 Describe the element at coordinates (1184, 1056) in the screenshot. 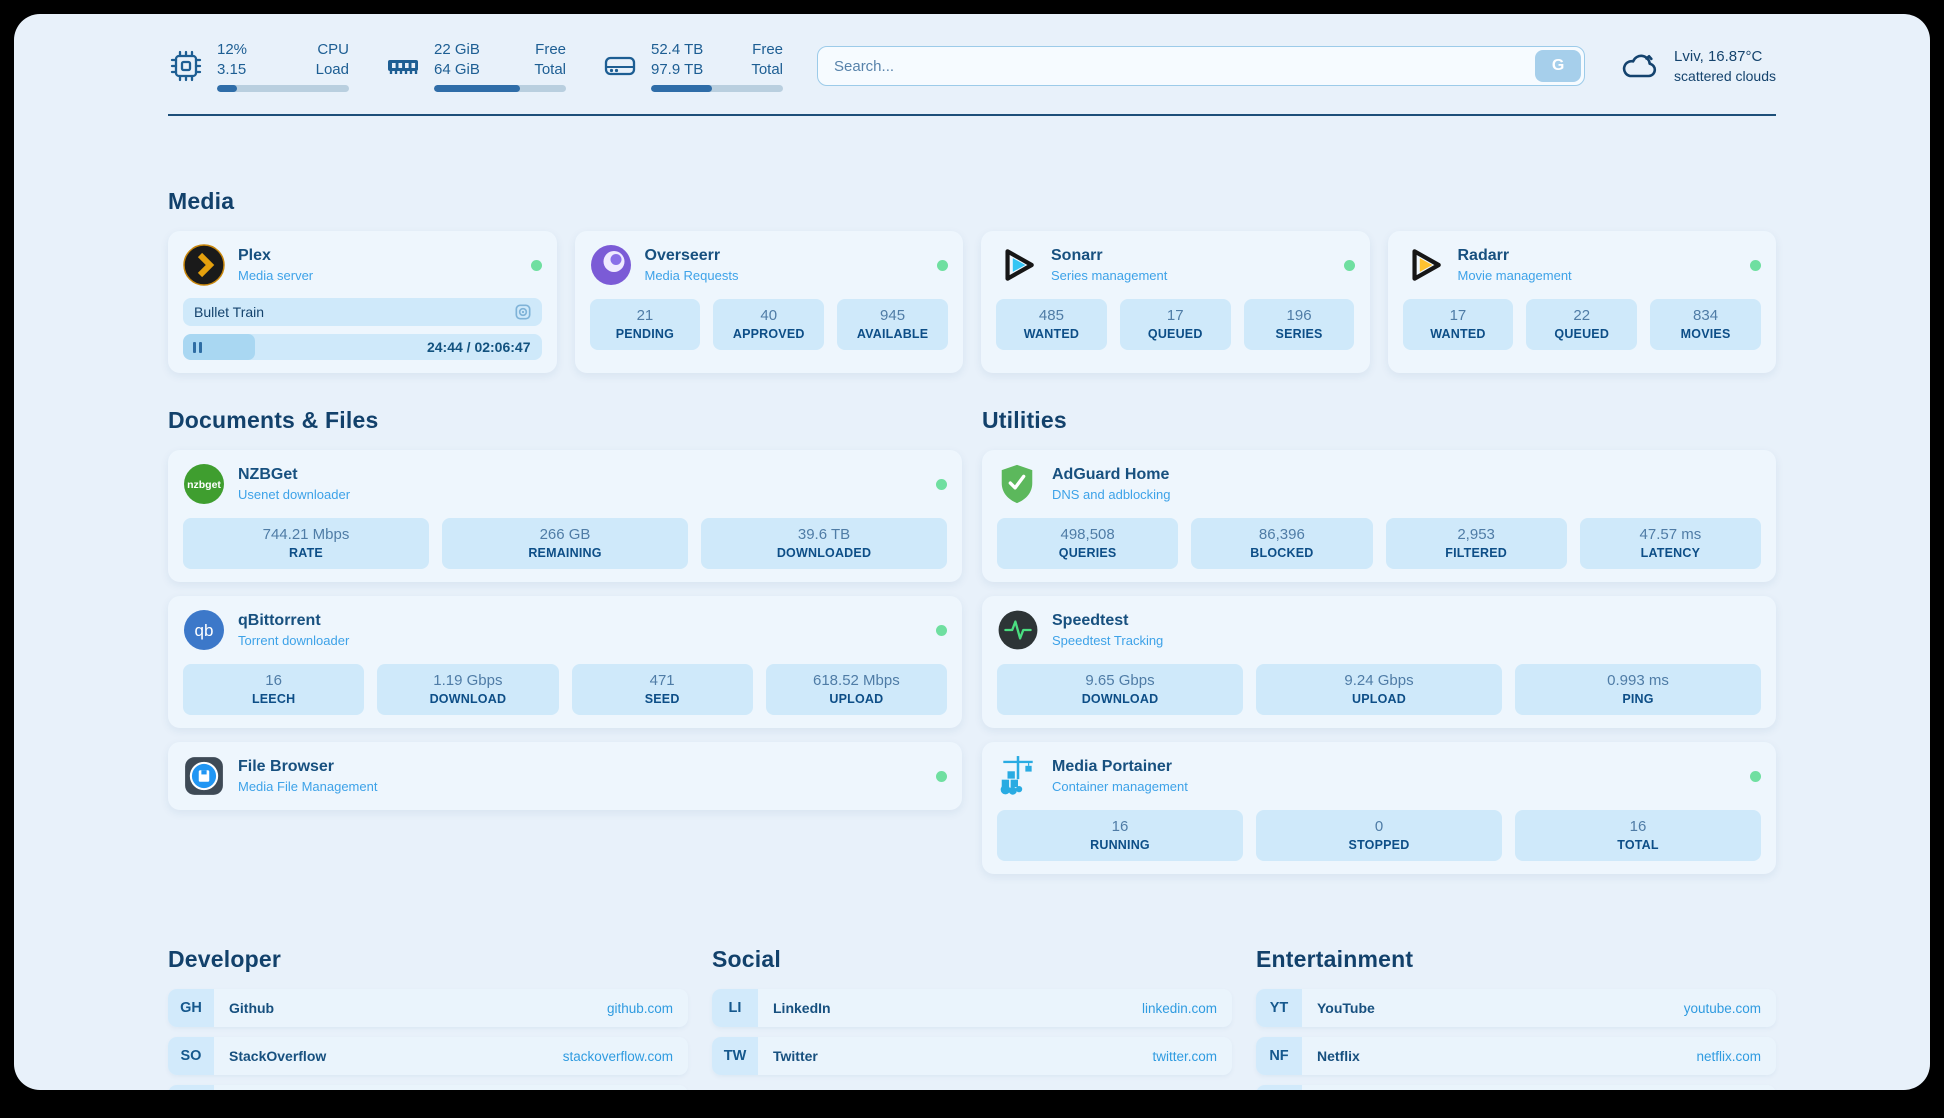

I see `link-url: twitter.com` at that location.